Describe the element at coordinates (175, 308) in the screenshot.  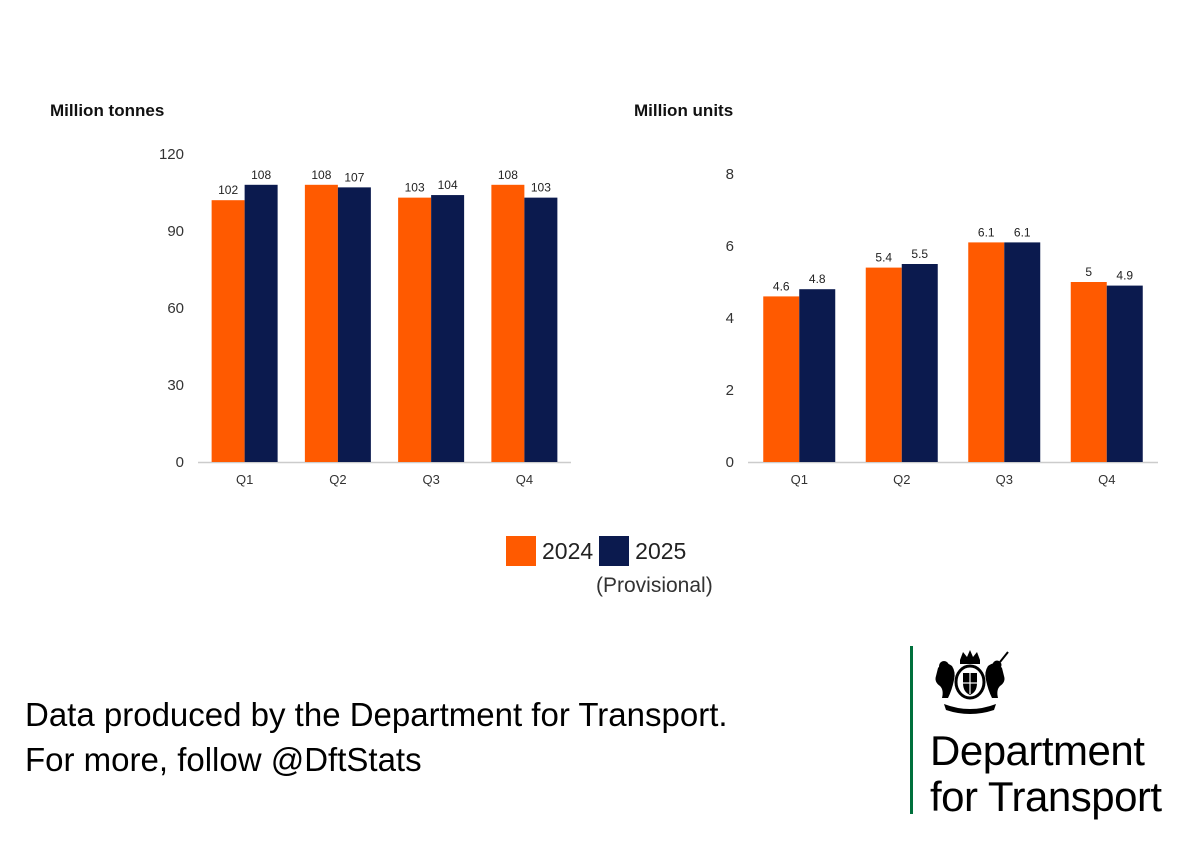
I see `y-tick-label: 60` at that location.